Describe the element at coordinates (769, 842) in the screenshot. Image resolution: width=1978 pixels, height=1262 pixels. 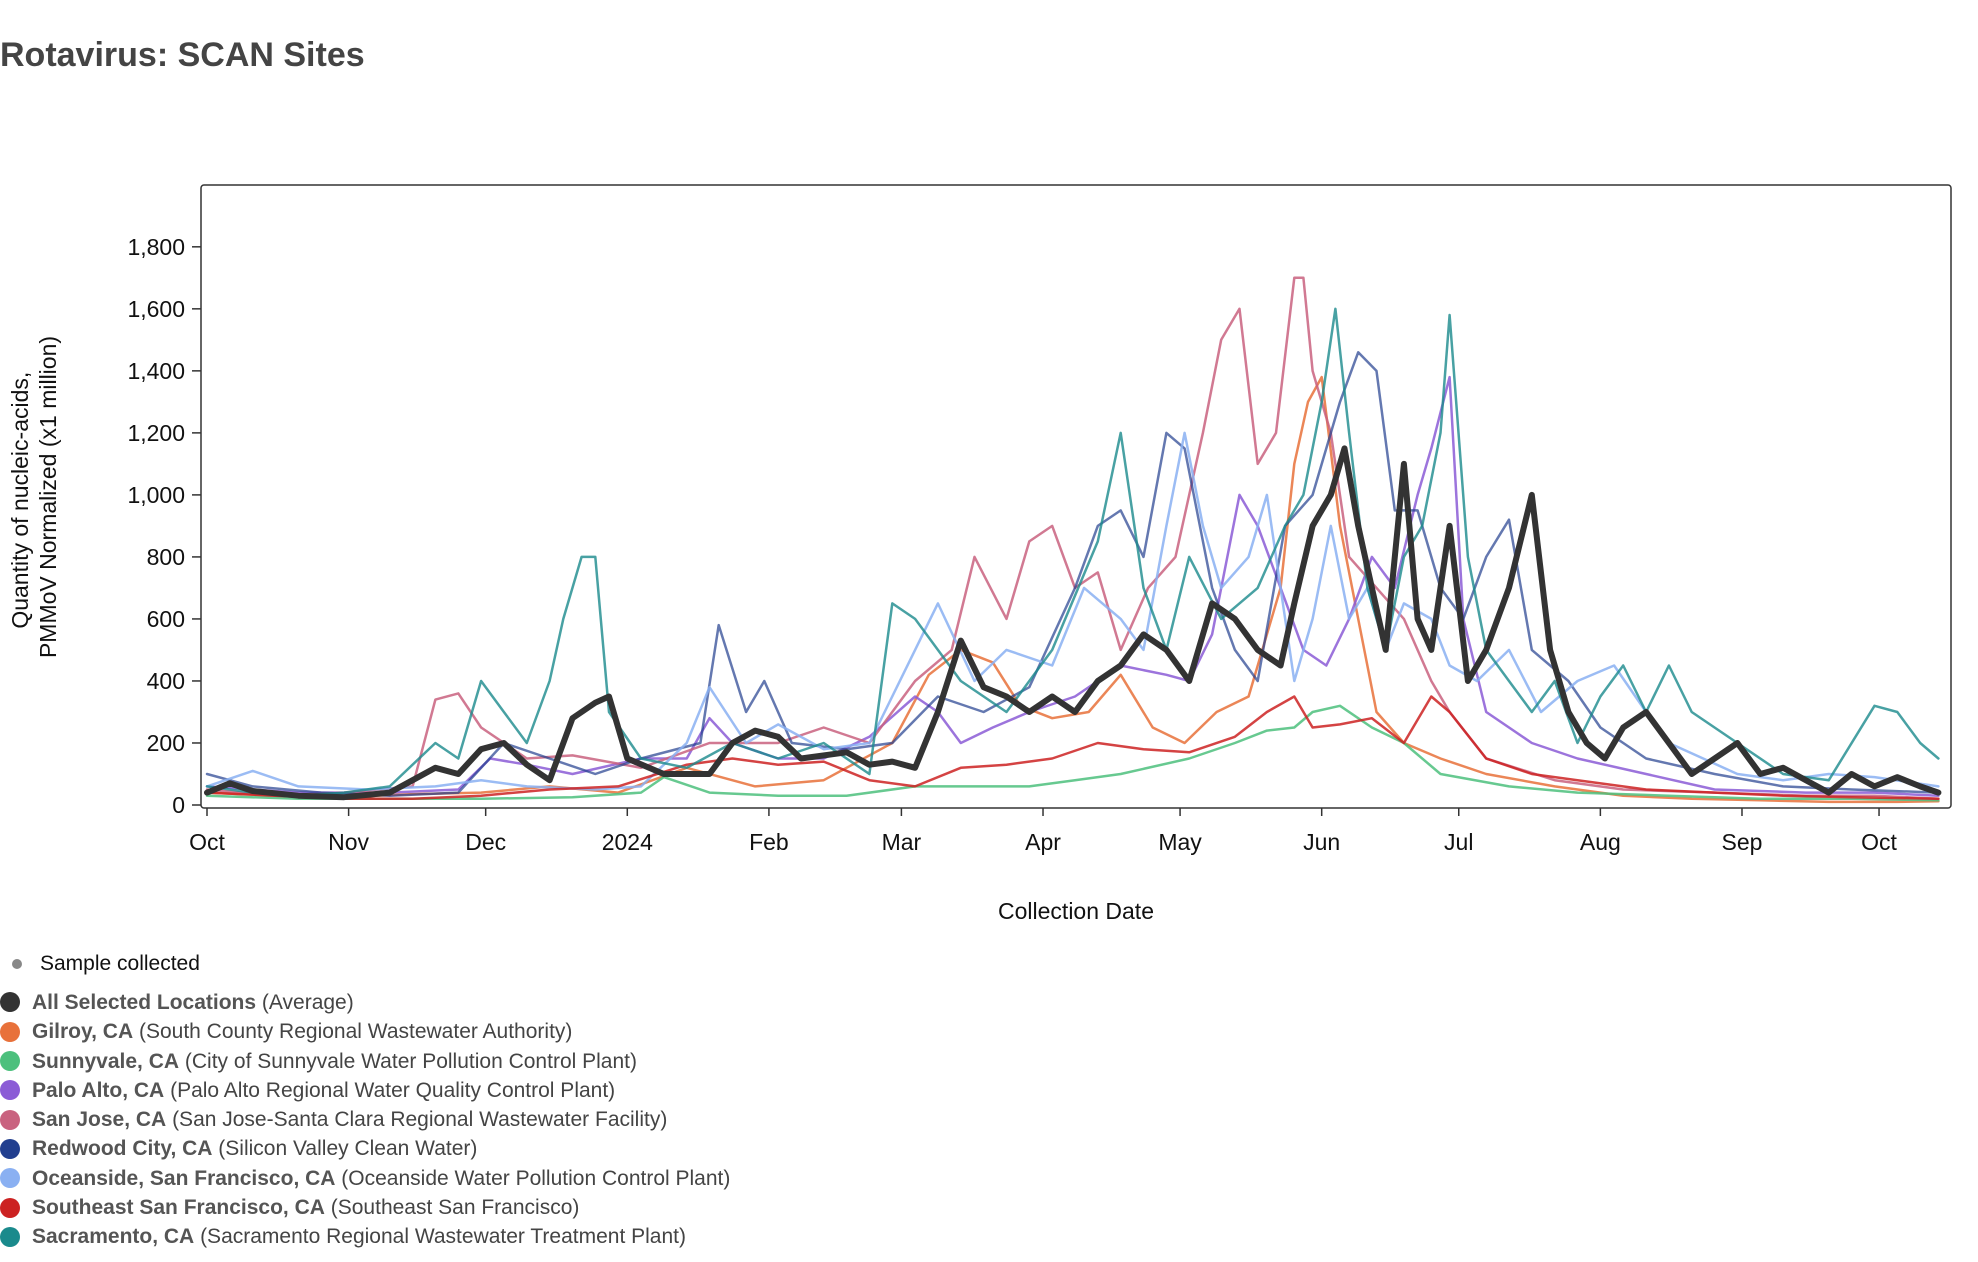
I see `x-tick-label: Feb` at that location.